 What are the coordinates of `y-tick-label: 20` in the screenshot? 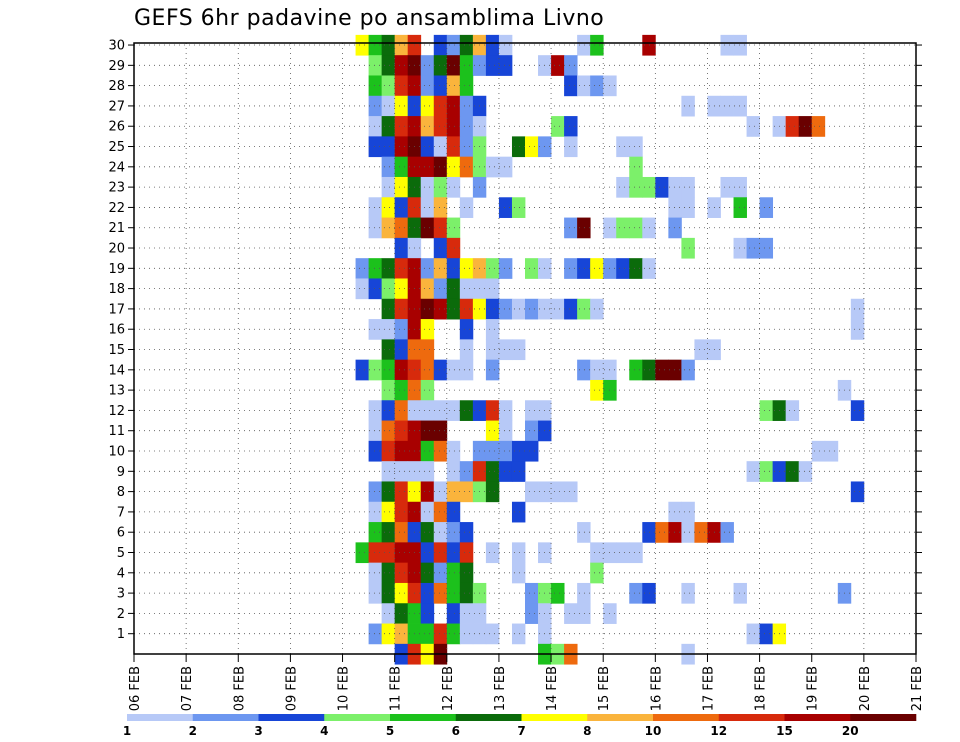 It's located at (116, 249).